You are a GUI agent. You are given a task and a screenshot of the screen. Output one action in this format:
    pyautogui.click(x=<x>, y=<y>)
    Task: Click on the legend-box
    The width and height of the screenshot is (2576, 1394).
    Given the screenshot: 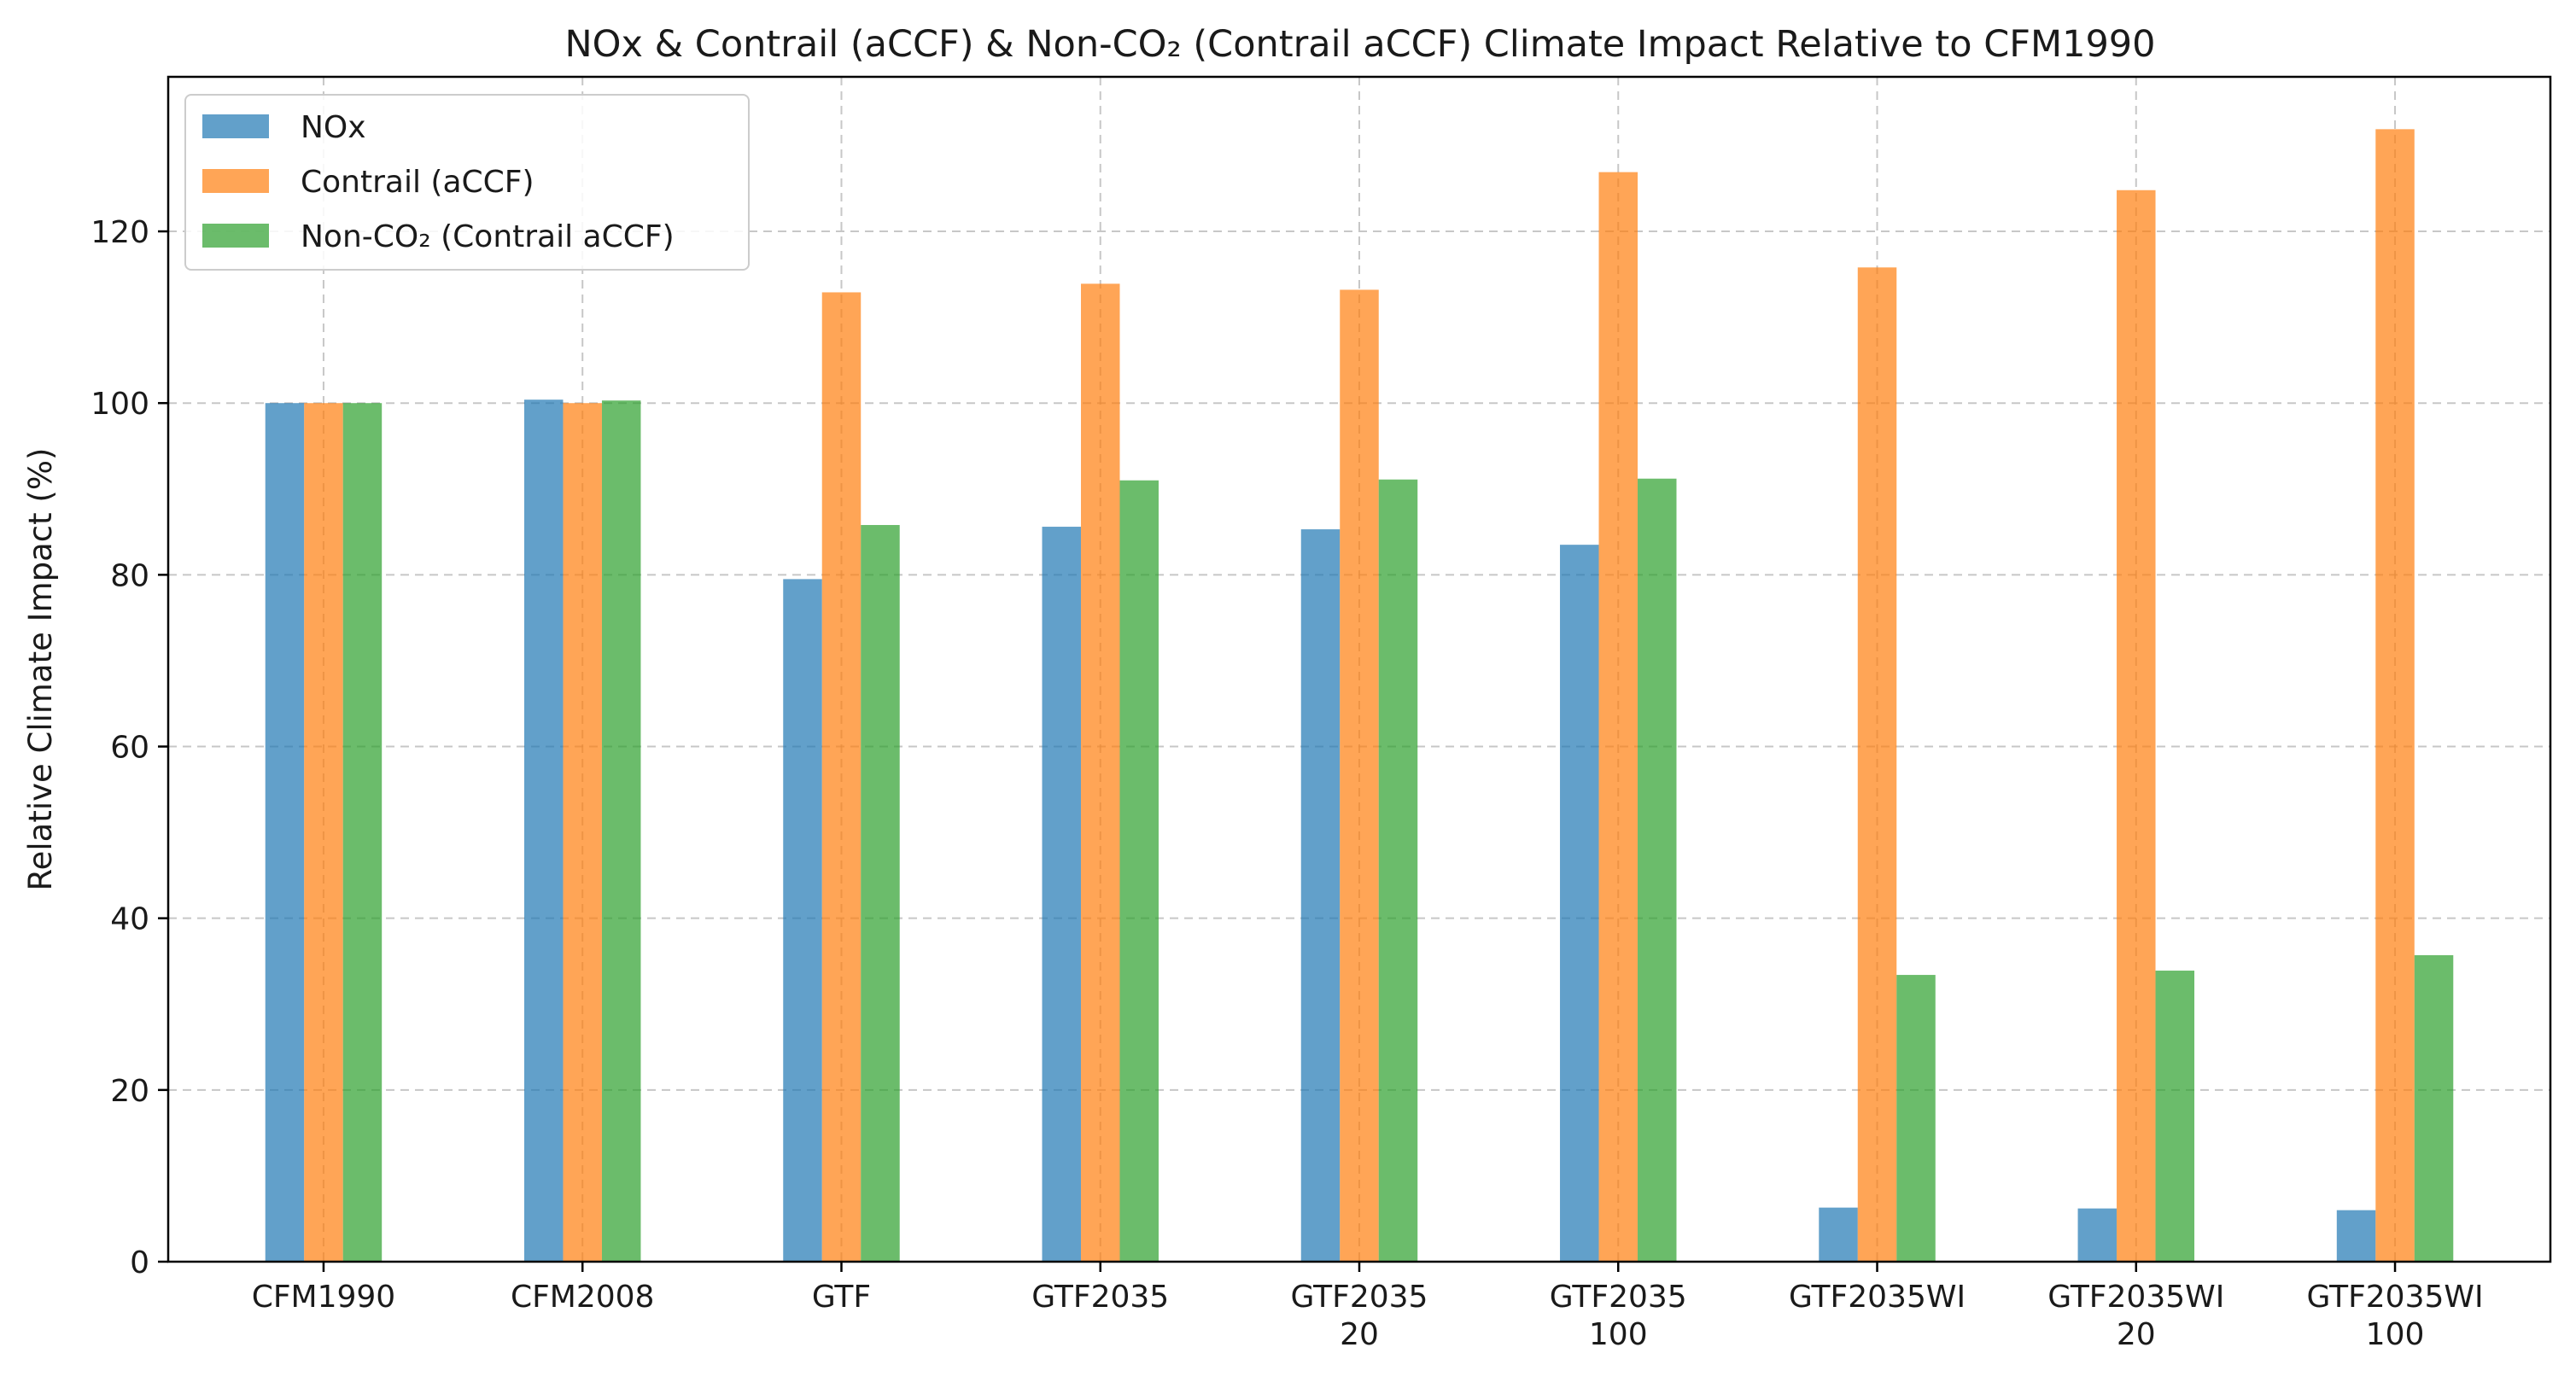 What is the action you would take?
    pyautogui.click(x=467, y=182)
    